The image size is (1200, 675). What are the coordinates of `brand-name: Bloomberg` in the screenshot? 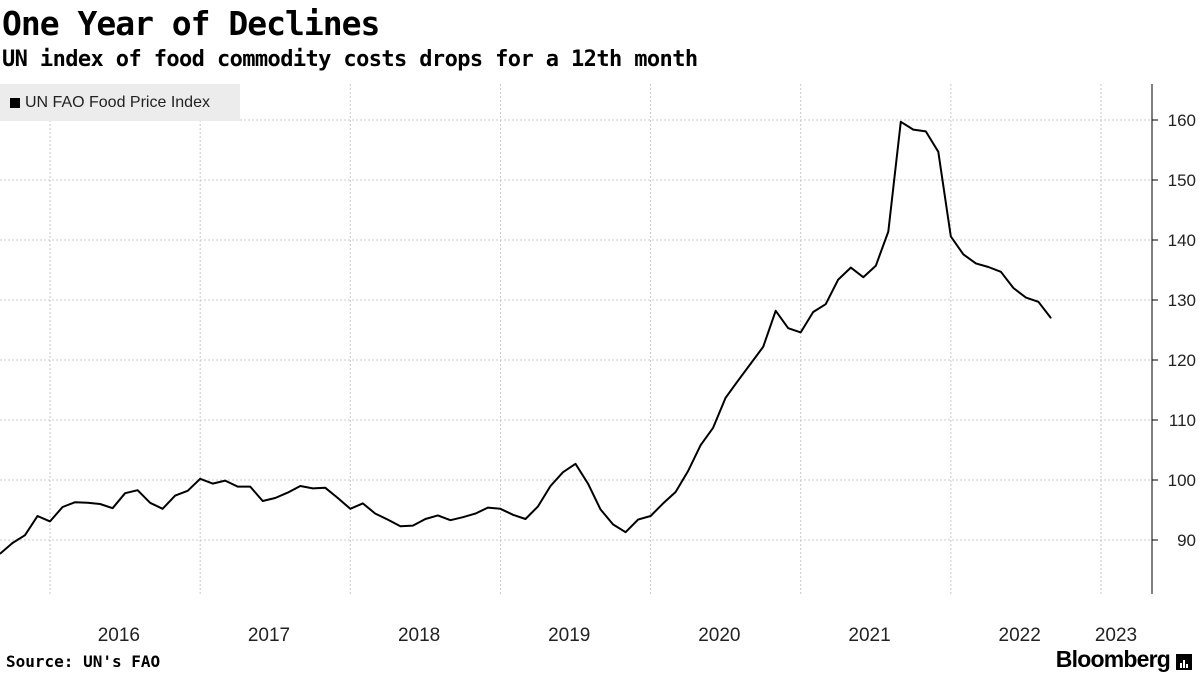 It's located at (1113, 659).